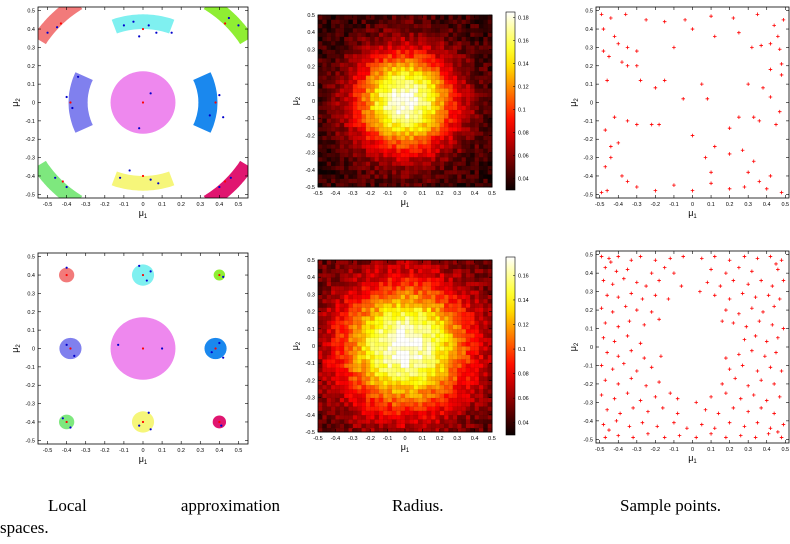 The image size is (790, 544). I want to click on local-top-region-yellow, so click(143, 181).